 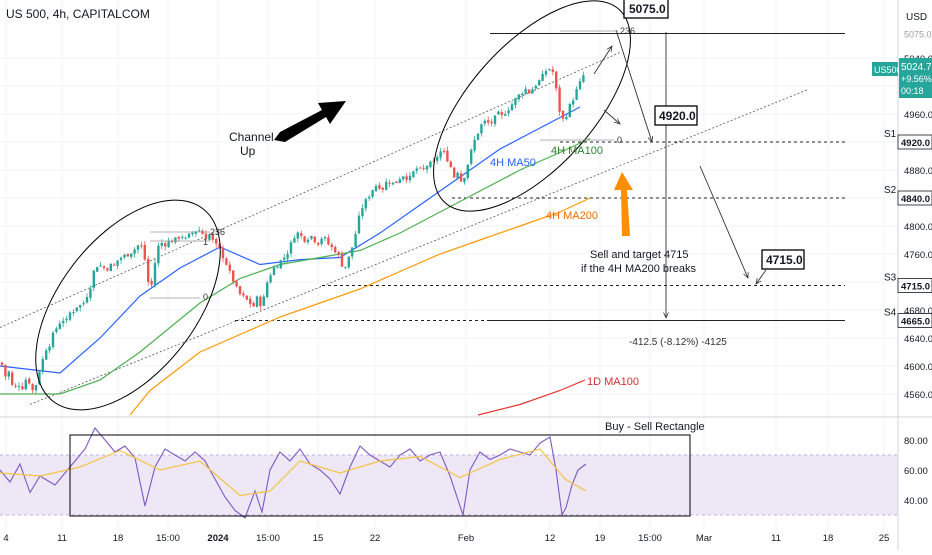 What do you see at coordinates (251, 137) in the screenshot?
I see `channel-label-1: Channel` at bounding box center [251, 137].